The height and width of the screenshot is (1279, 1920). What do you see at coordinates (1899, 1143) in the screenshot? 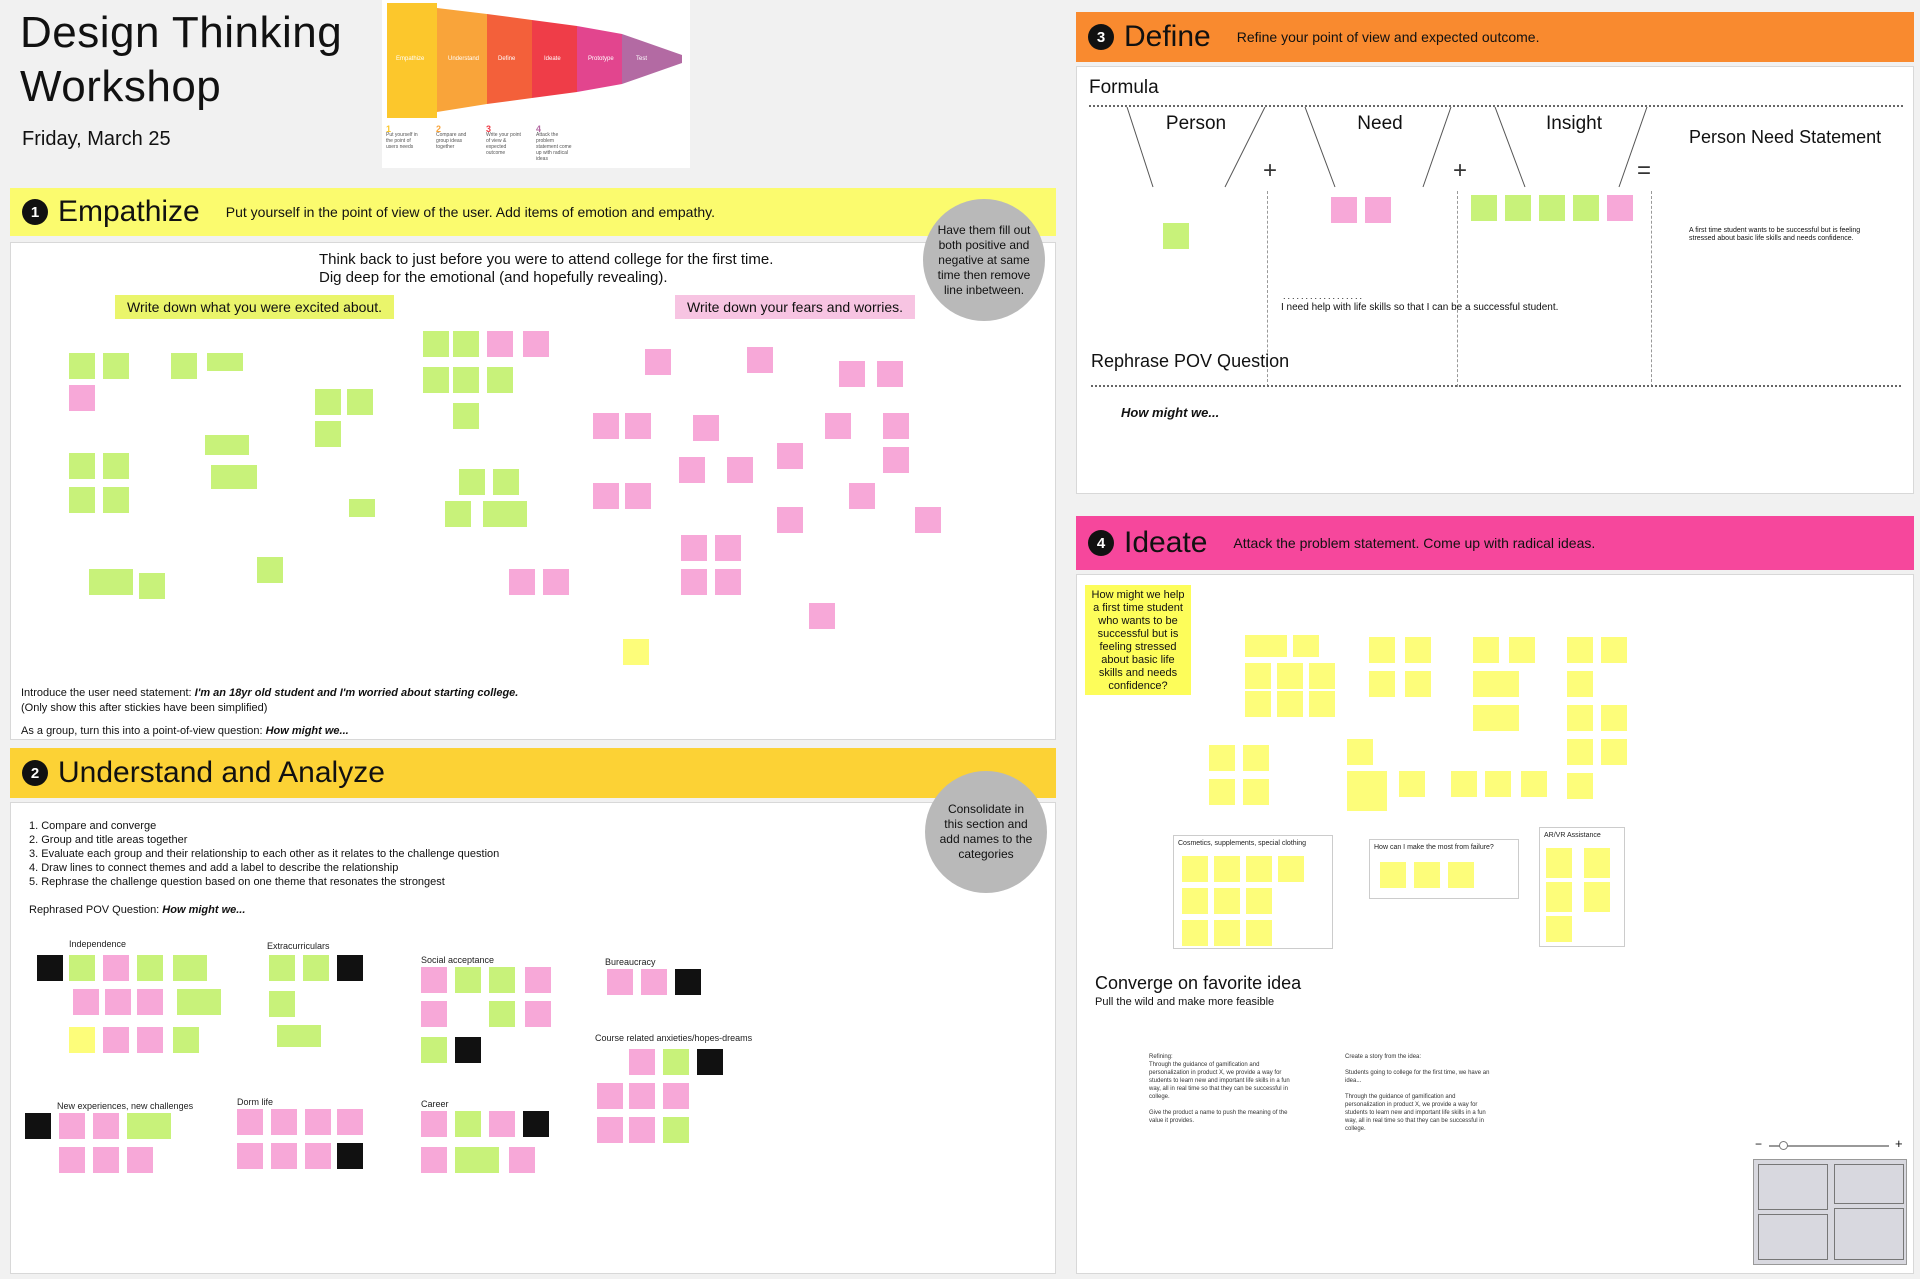
I see `zoom-in-button: +` at bounding box center [1899, 1143].